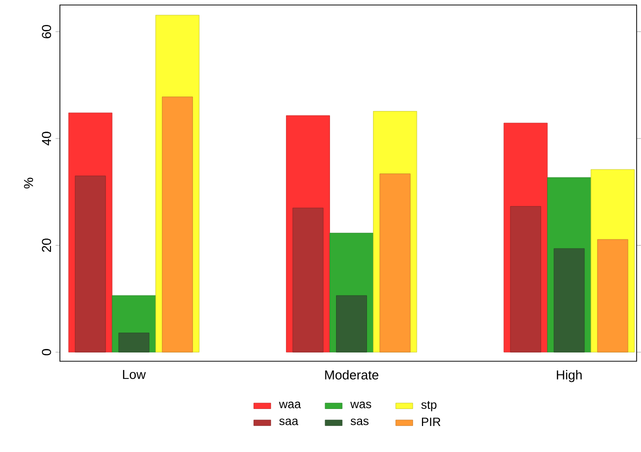 Image resolution: width=641 pixels, height=452 pixels. I want to click on y-tick-label: 60, so click(47, 31).